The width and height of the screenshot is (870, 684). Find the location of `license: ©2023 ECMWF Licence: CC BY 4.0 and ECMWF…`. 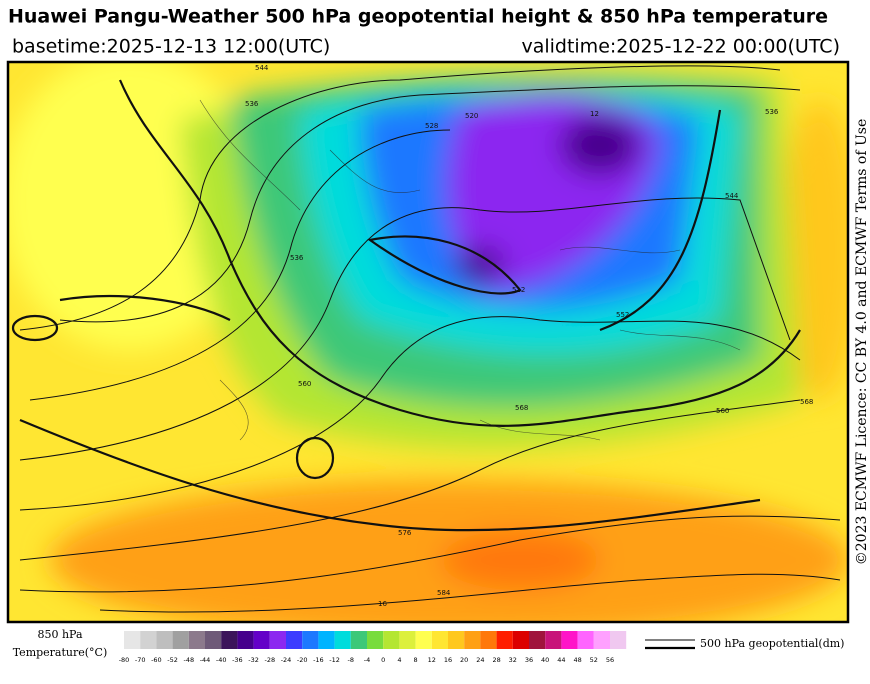

license: ©2023 ECMWF Licence: CC BY 4.0 and ECMWF… is located at coordinates (862, 342).